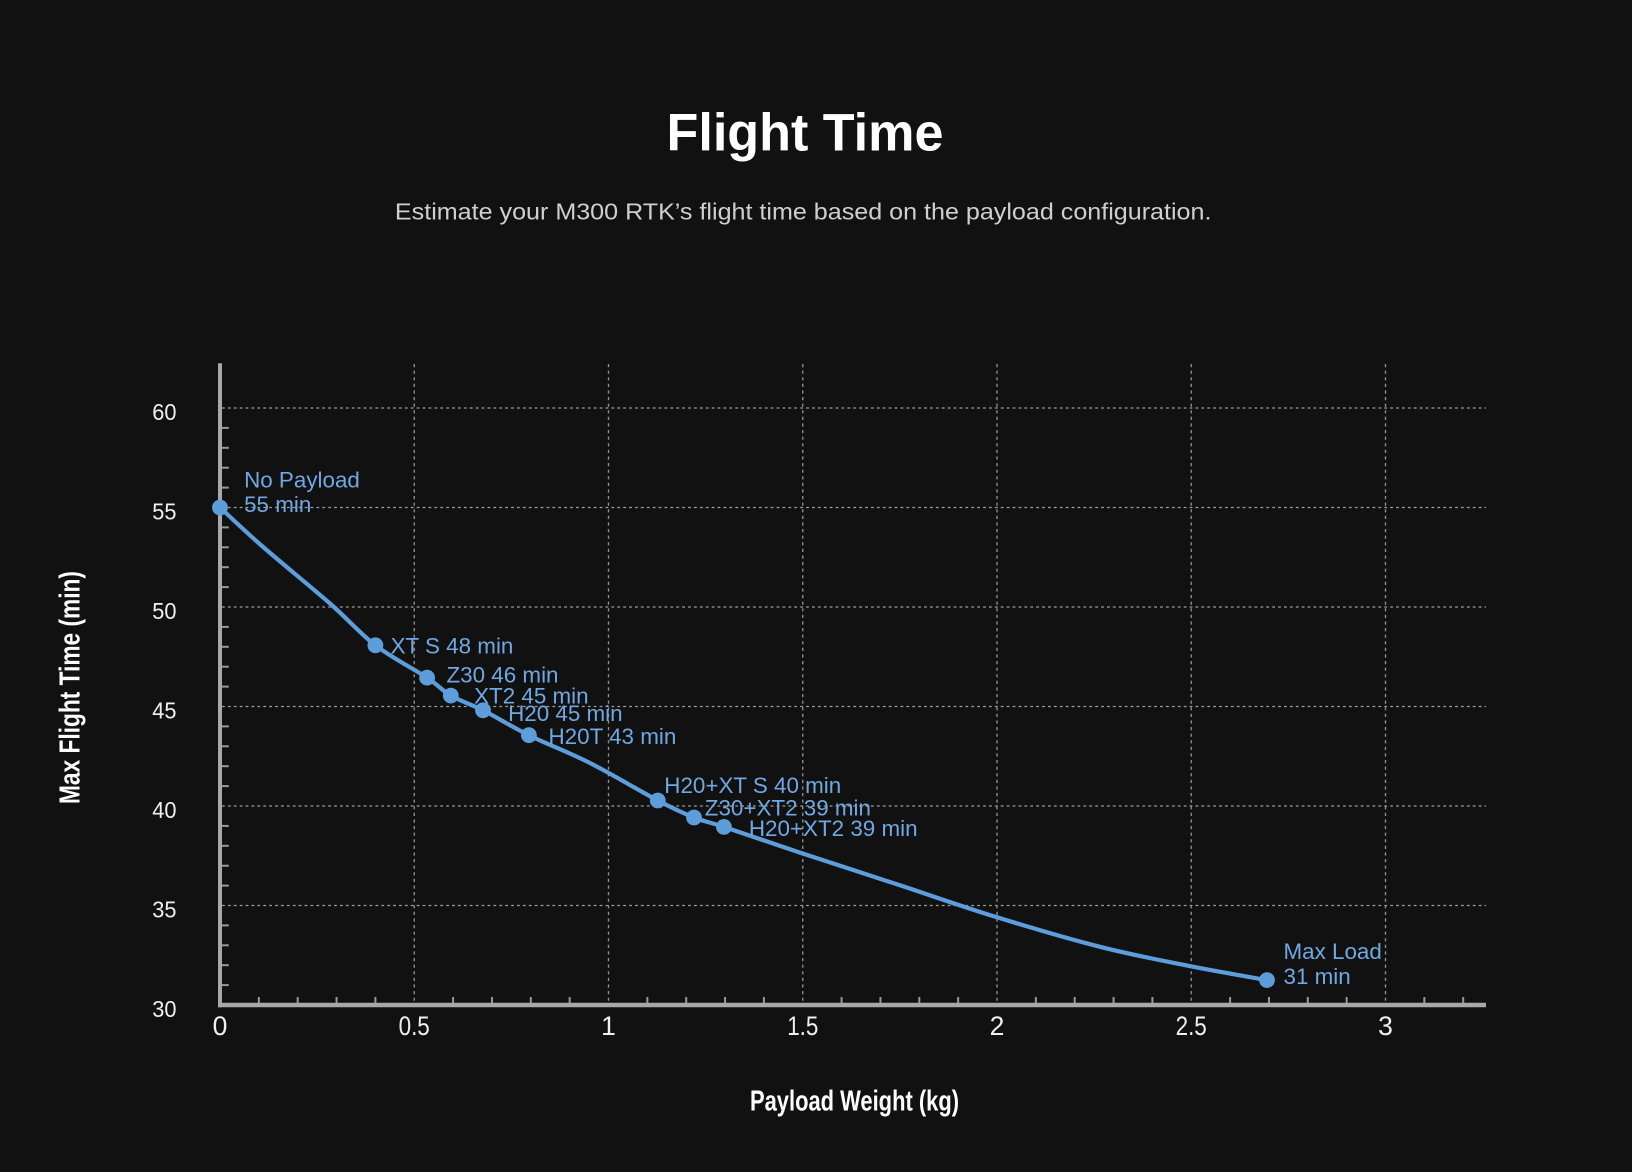  What do you see at coordinates (503, 675) in the screenshot?
I see `svg-text: Z30 46 min` at bounding box center [503, 675].